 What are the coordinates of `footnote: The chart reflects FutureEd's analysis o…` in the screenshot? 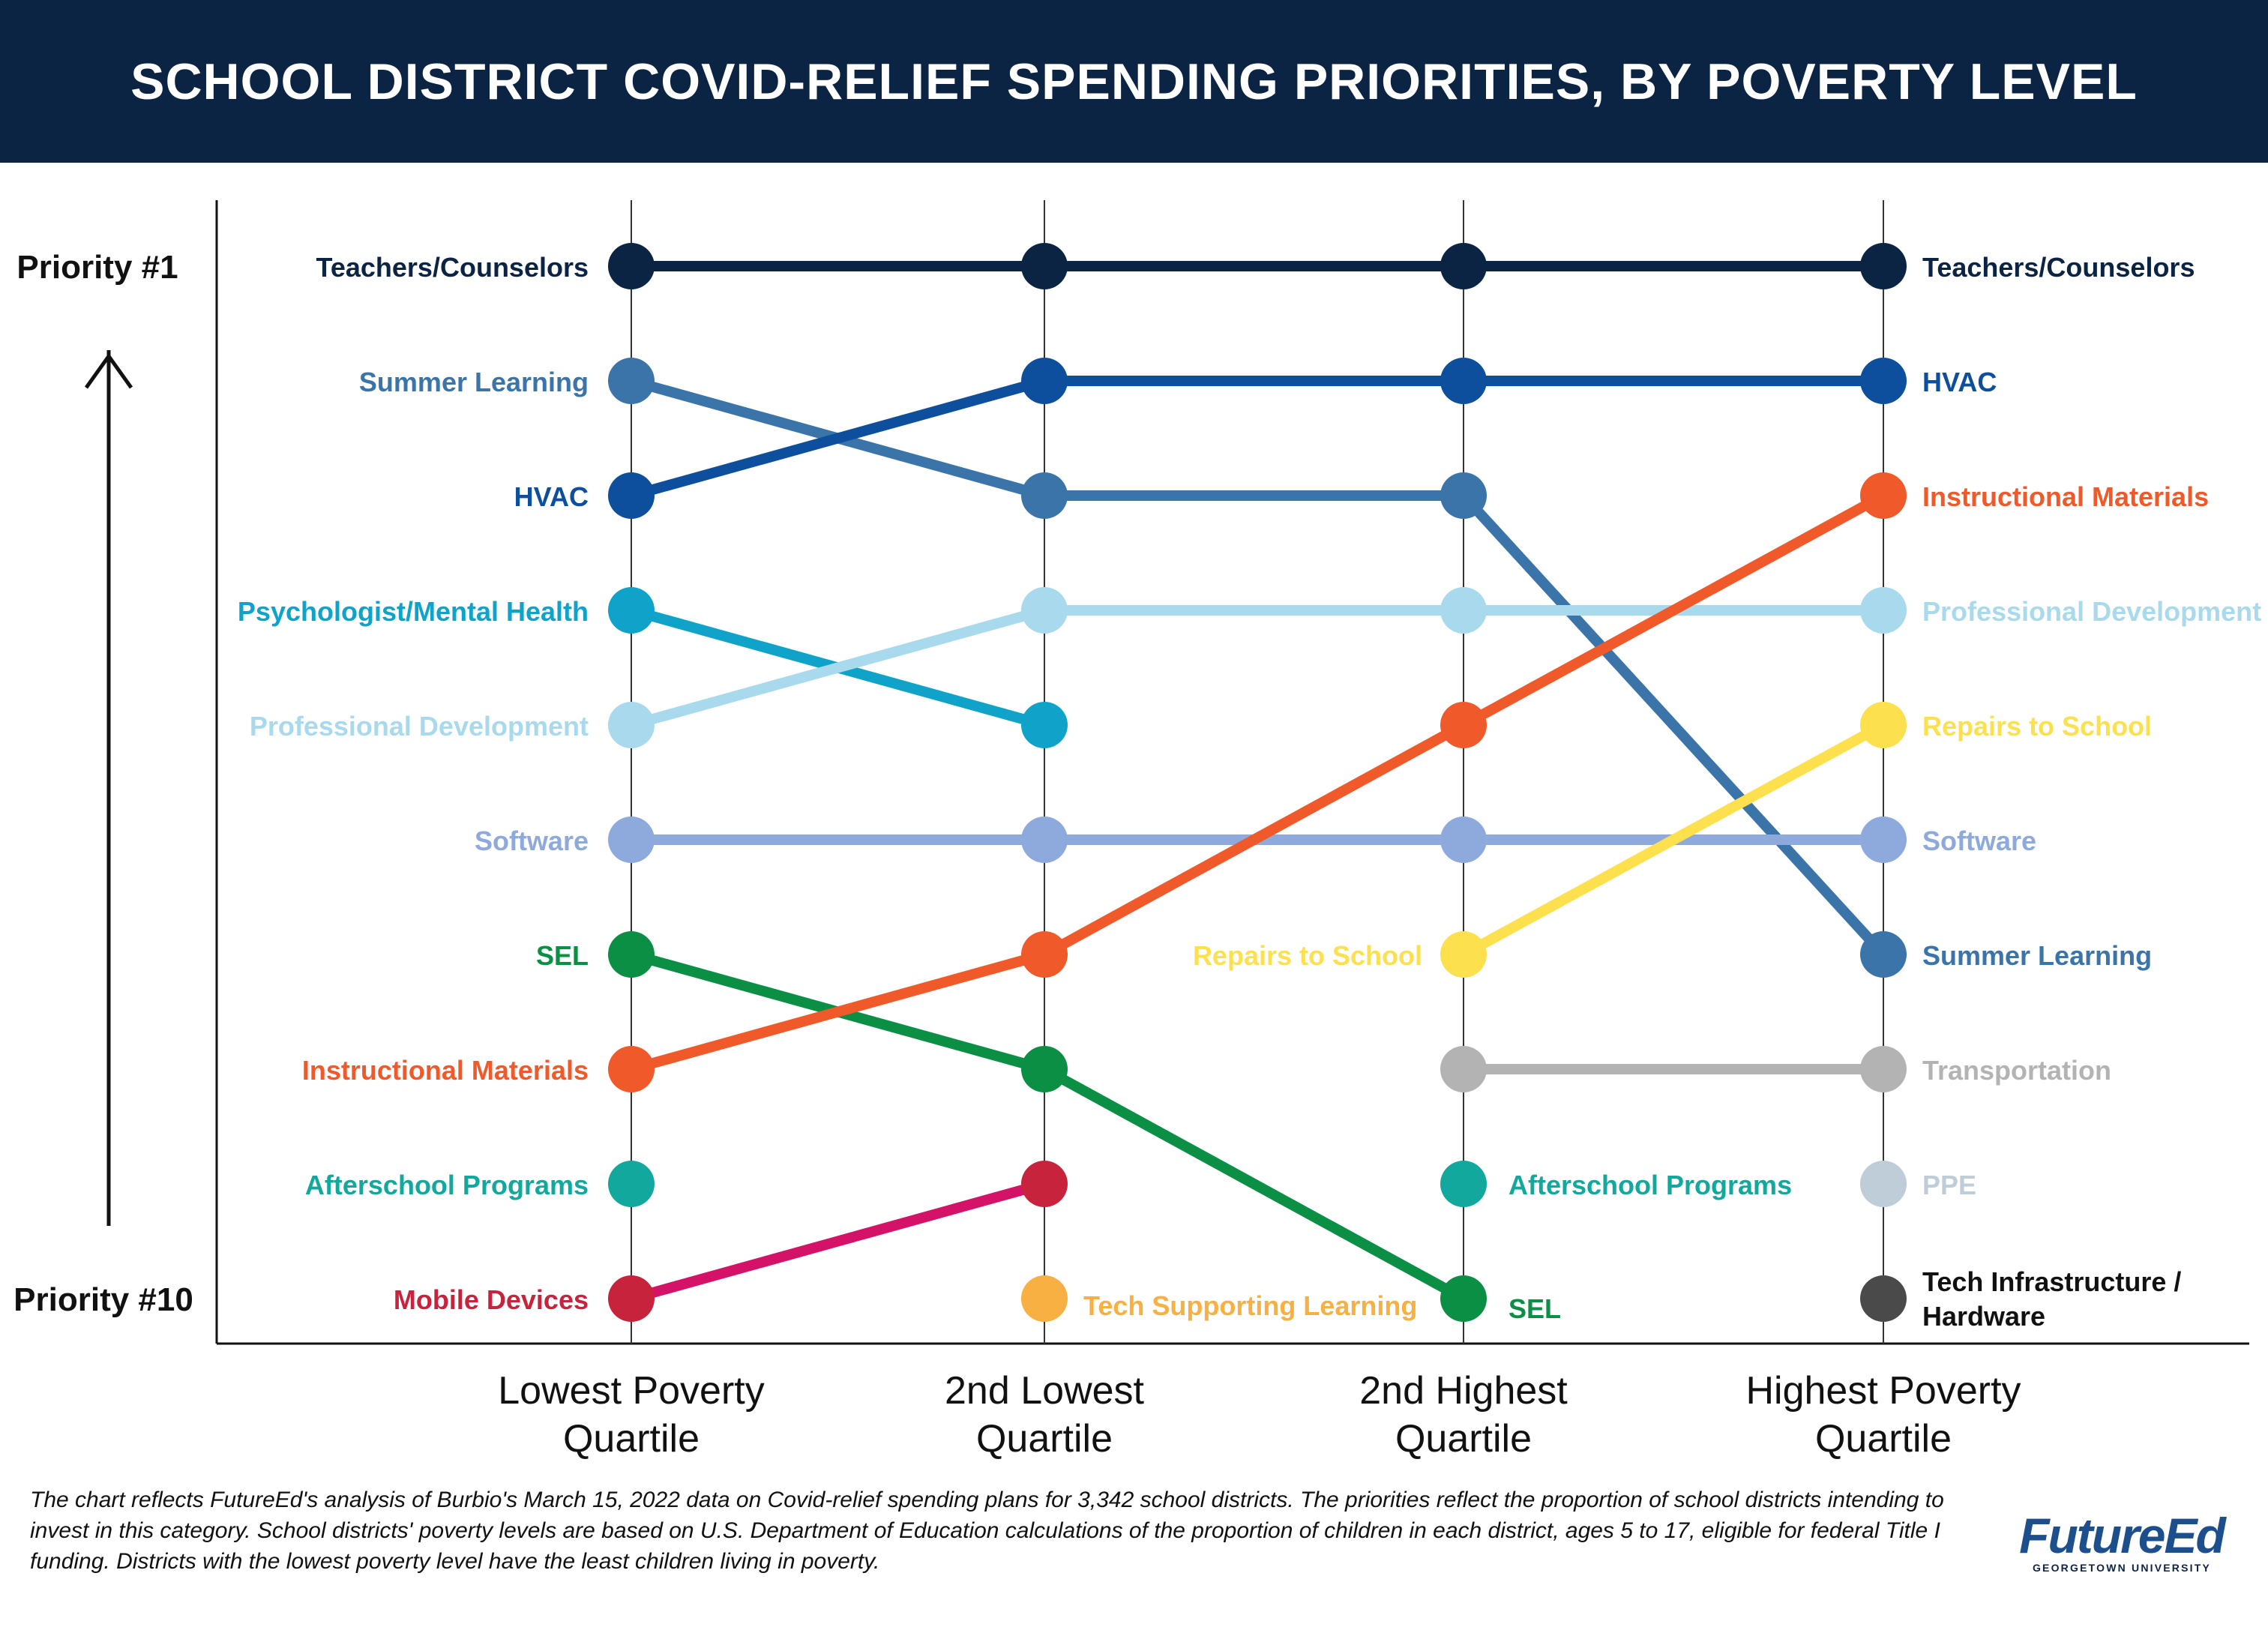 It's located at (987, 1531).